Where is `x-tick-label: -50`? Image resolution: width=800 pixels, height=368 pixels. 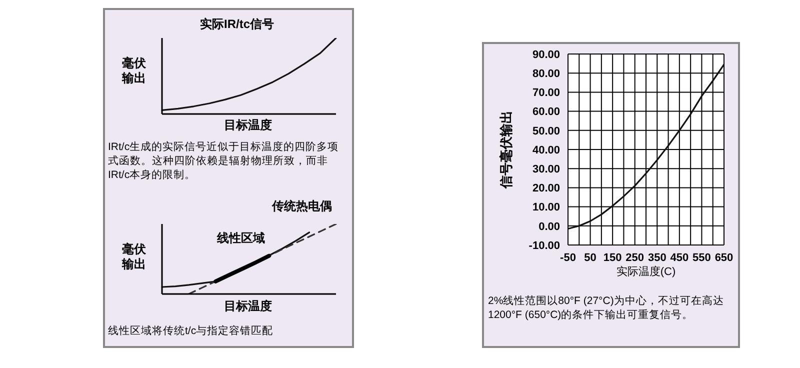 x-tick-label: -50 is located at coordinates (568, 258).